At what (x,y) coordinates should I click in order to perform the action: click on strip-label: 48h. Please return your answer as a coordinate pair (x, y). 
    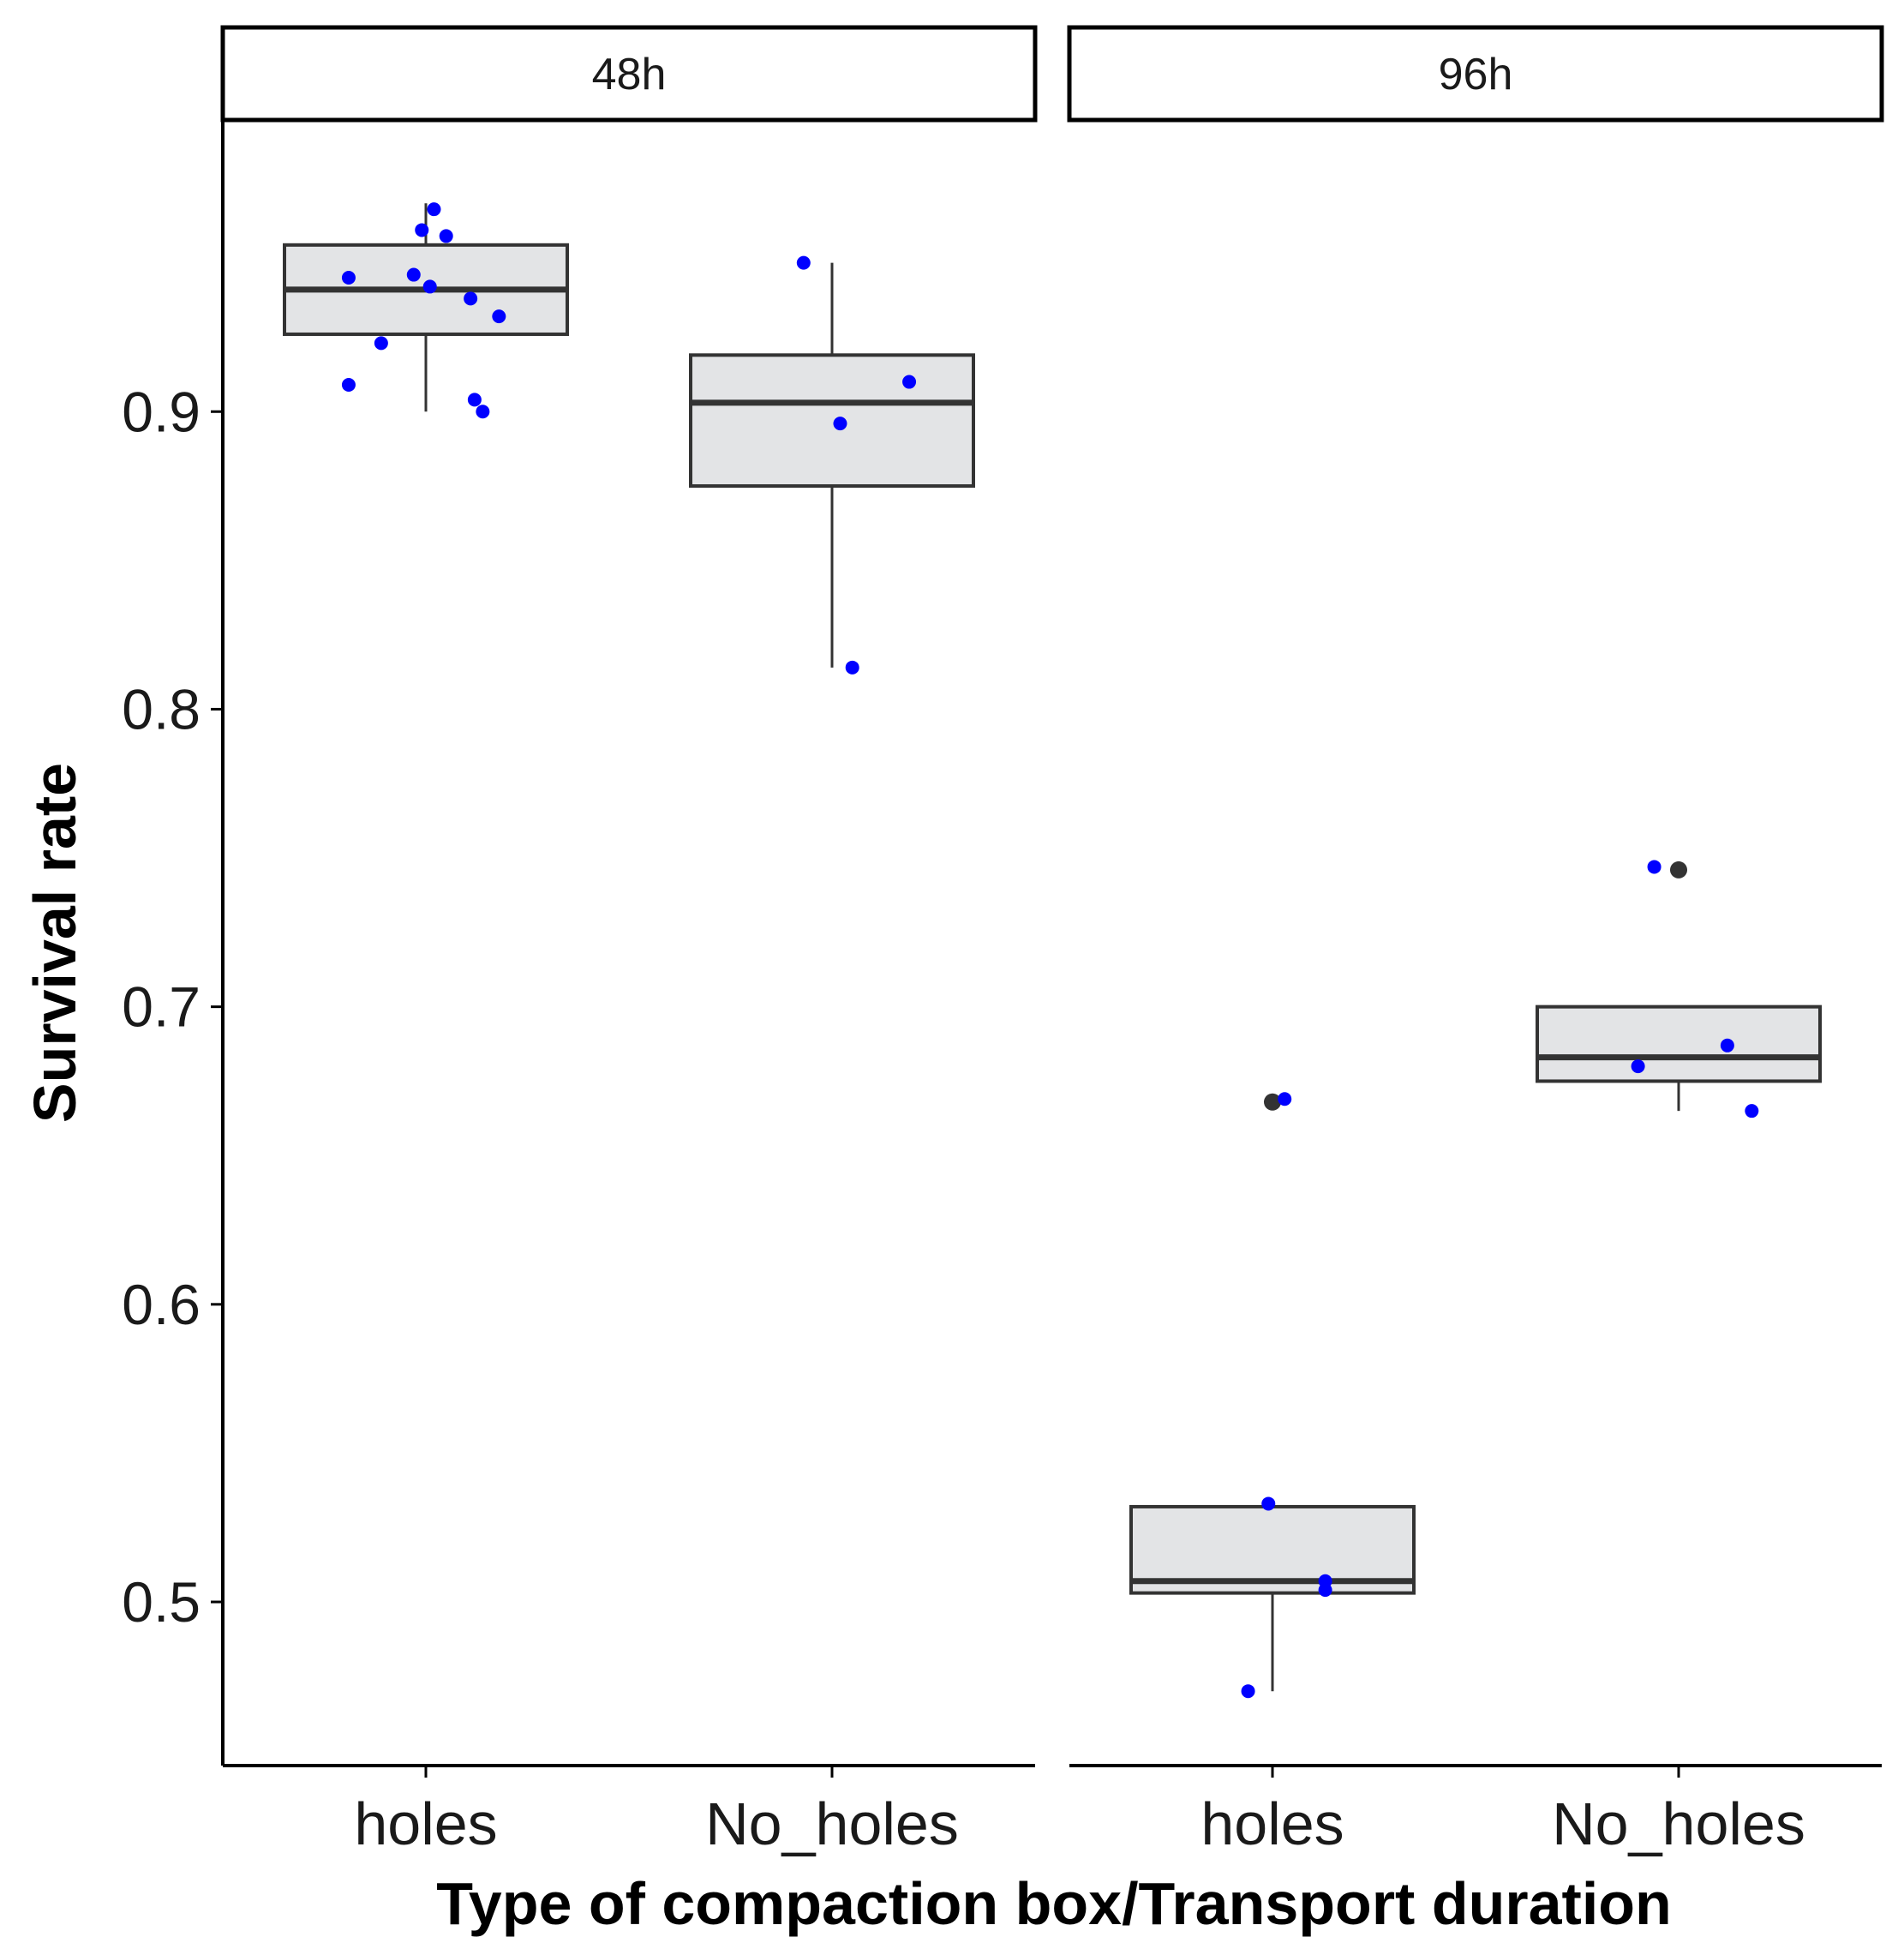
    Looking at the image, I should click on (630, 74).